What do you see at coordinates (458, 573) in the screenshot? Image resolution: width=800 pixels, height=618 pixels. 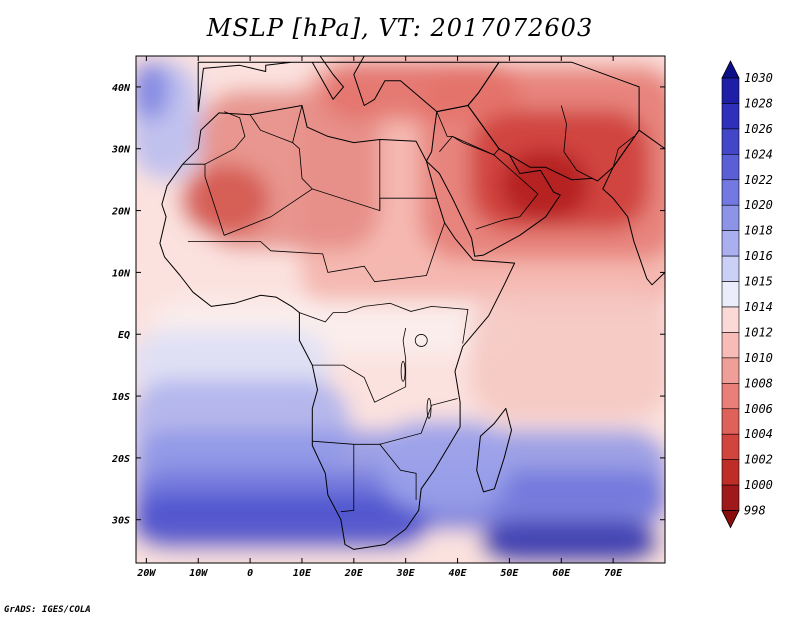 I see `lon-tick-label: 40E` at bounding box center [458, 573].